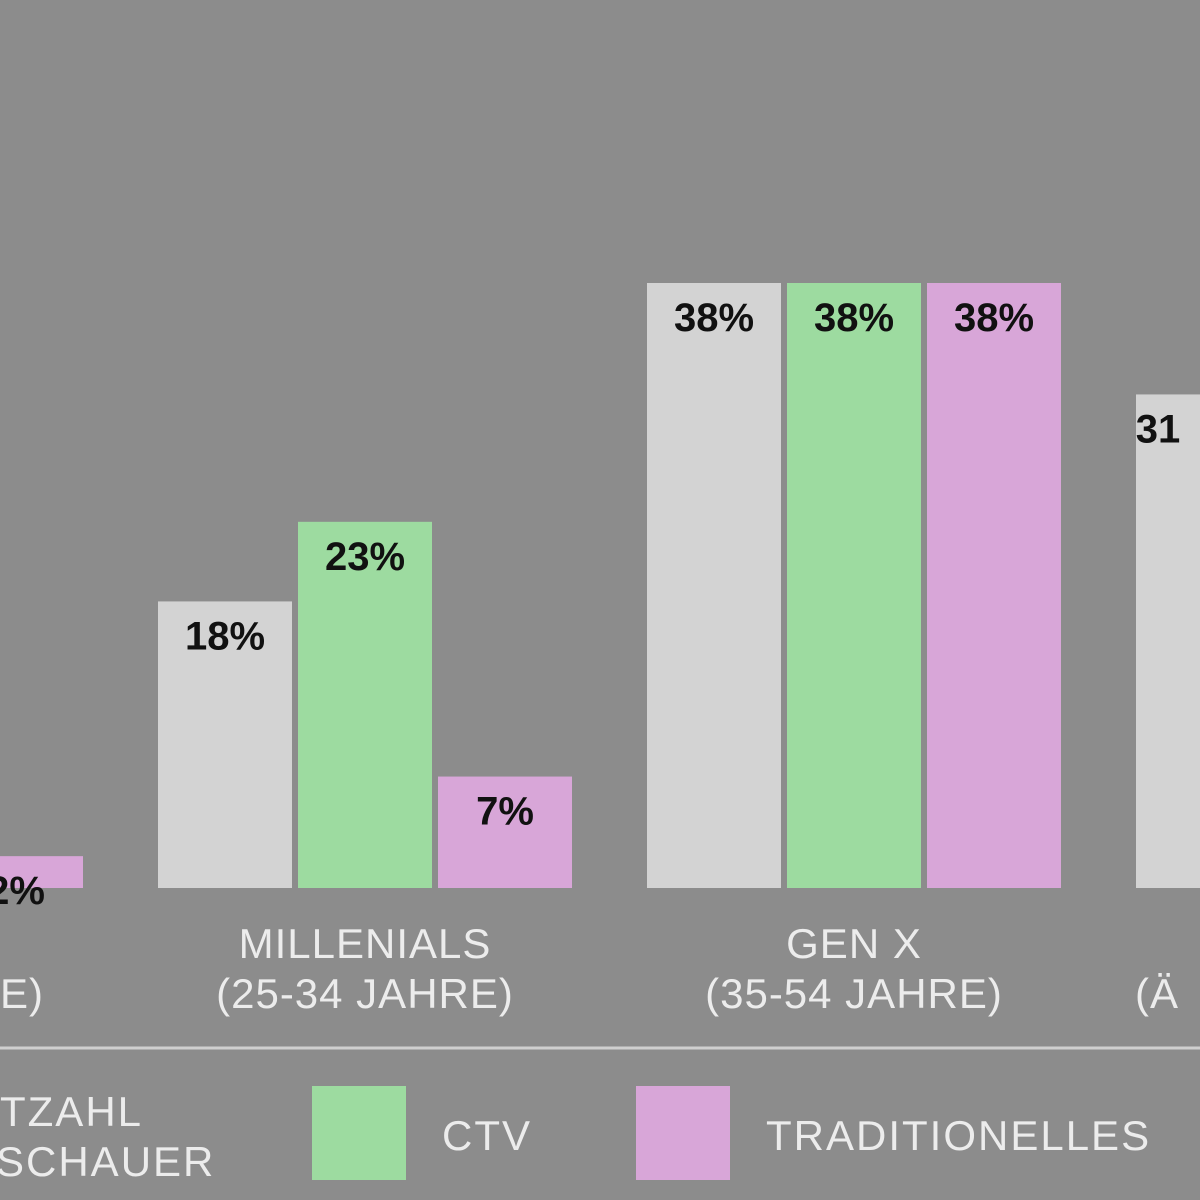 The height and width of the screenshot is (1200, 1200). What do you see at coordinates (854, 993) in the screenshot?
I see `category-label: (35-54 JAHRE)` at bounding box center [854, 993].